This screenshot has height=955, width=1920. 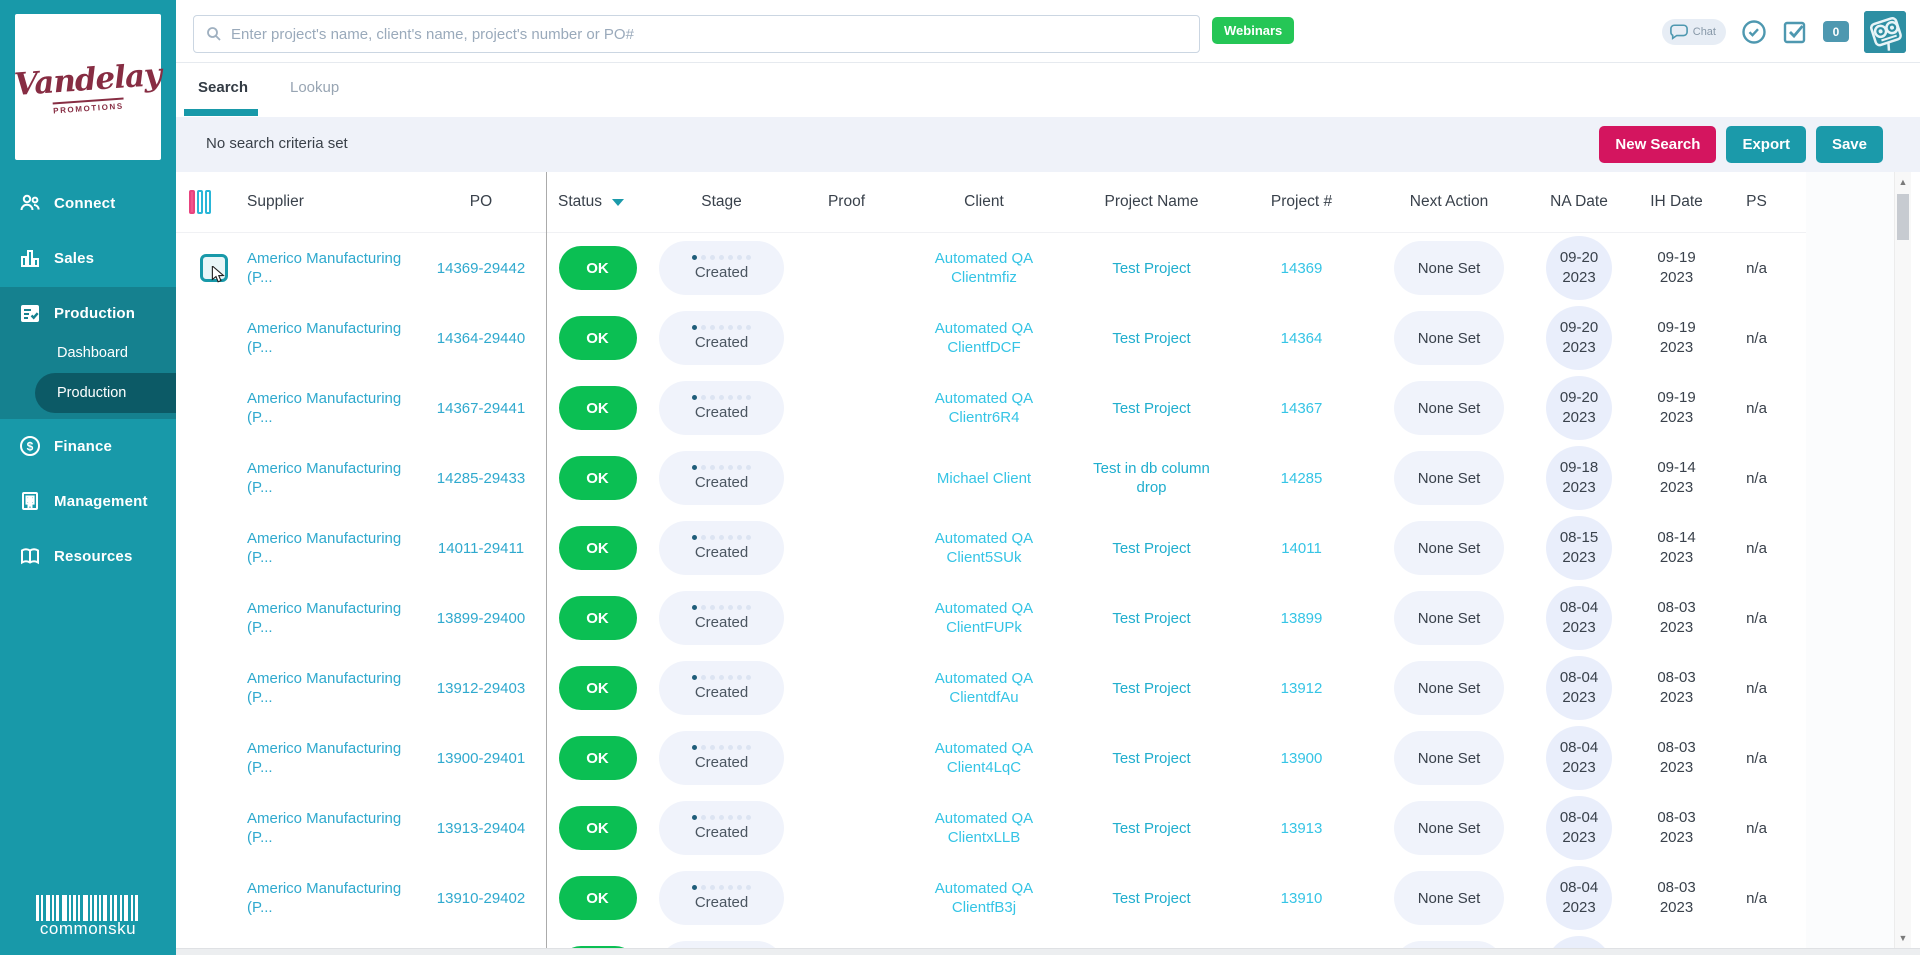 What do you see at coordinates (481, 548) in the screenshot?
I see `po-link: 14011-29411` at bounding box center [481, 548].